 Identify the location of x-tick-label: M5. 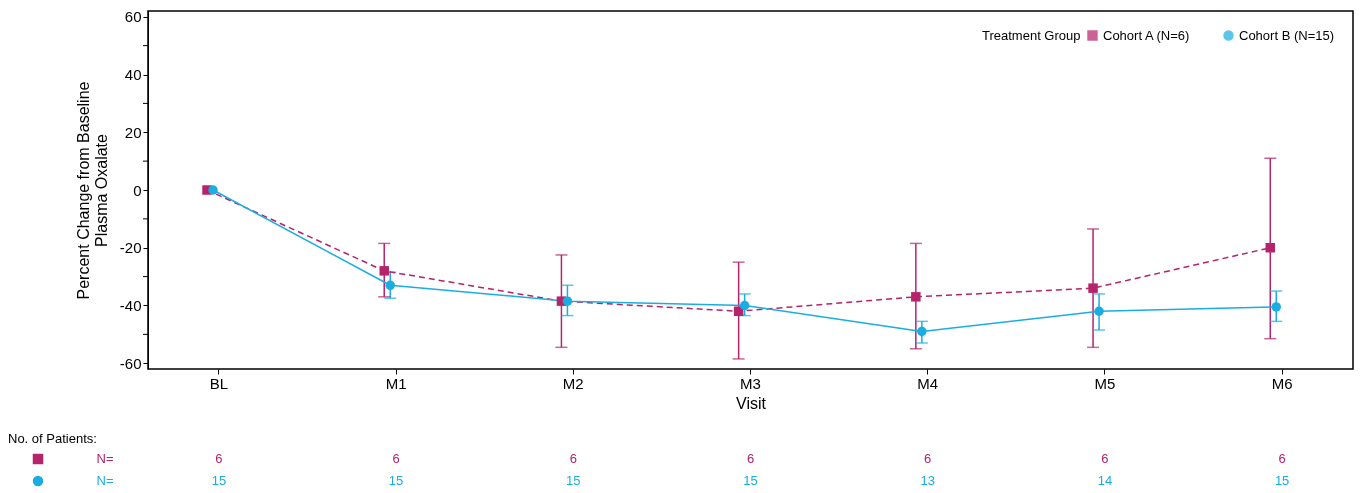
(1105, 383).